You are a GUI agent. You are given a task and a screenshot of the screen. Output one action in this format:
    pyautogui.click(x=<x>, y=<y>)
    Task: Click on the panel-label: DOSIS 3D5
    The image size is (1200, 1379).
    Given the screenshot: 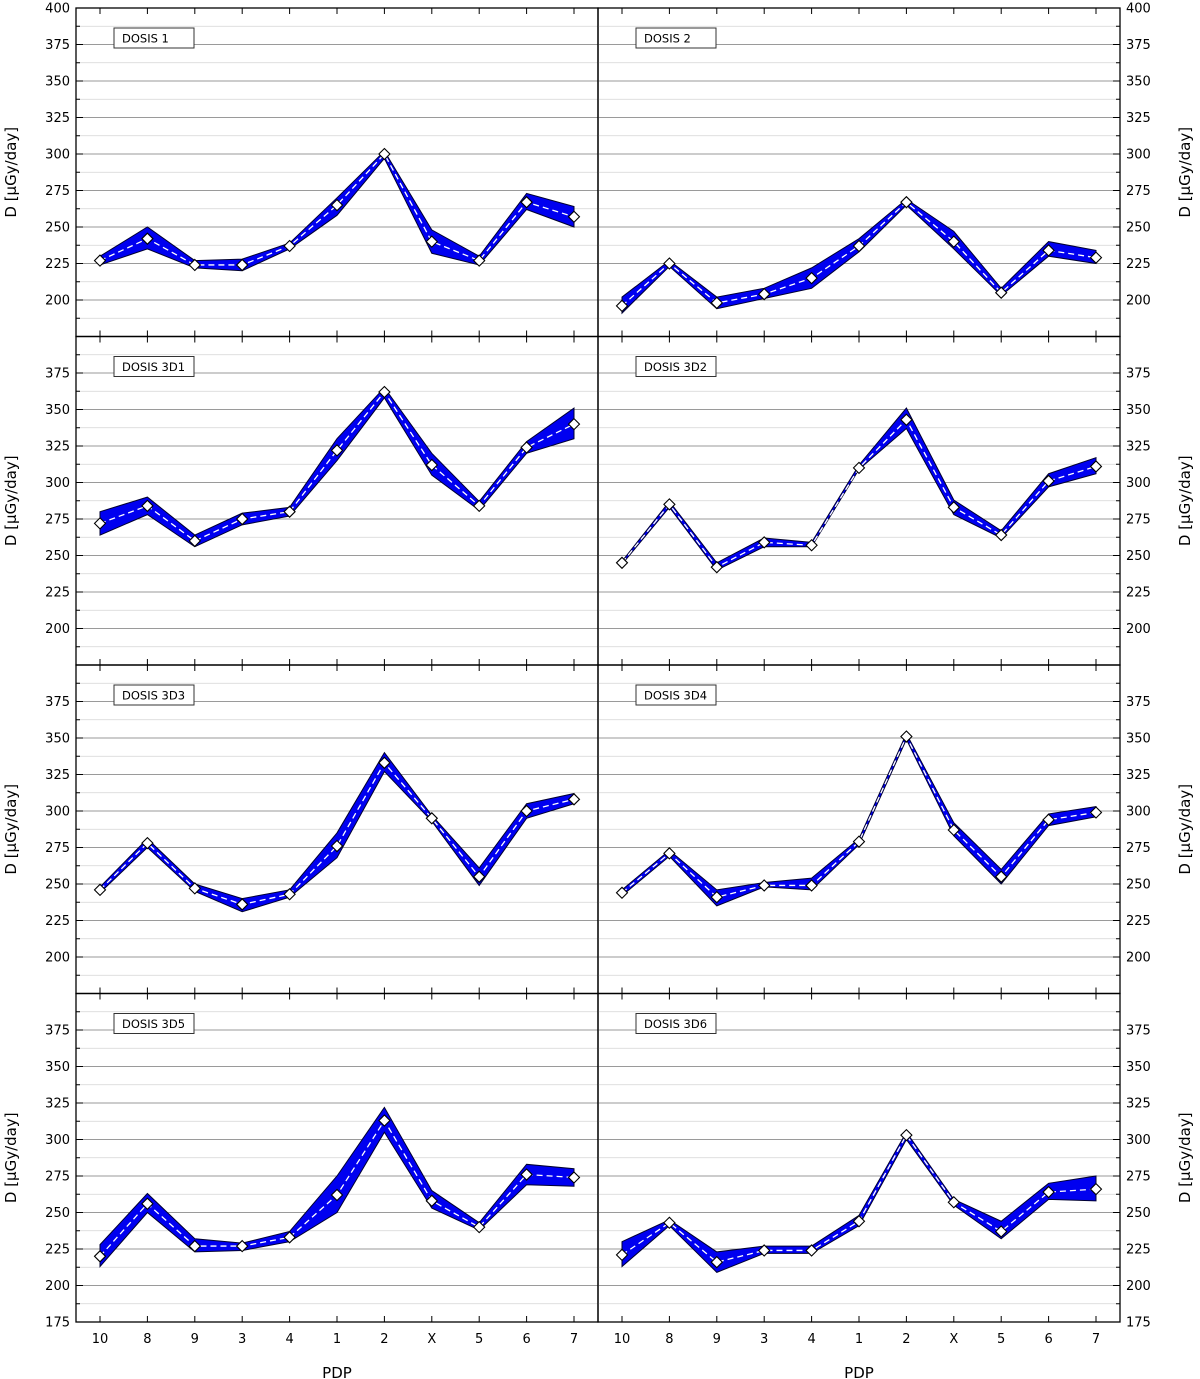 What is the action you would take?
    pyautogui.click(x=153, y=1024)
    